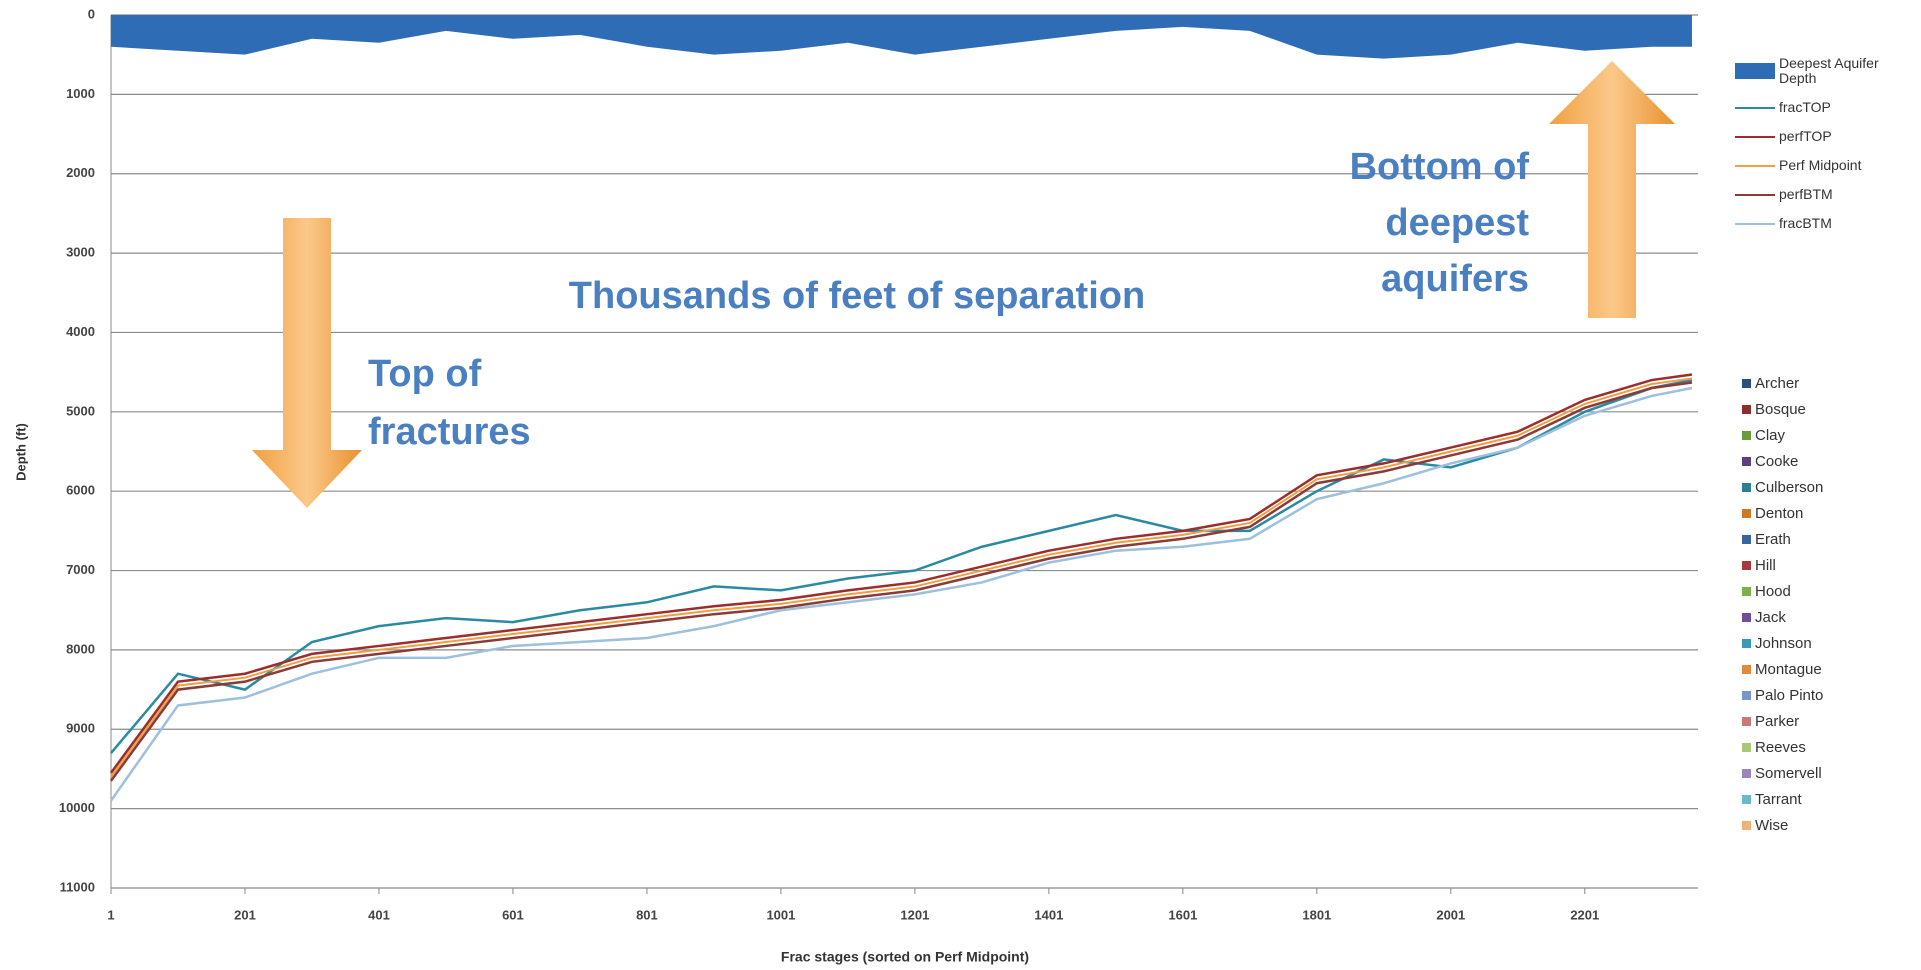 This screenshot has height=970, width=1921. Describe the element at coordinates (77, 886) in the screenshot. I see `y-tick-label: 11000` at that location.